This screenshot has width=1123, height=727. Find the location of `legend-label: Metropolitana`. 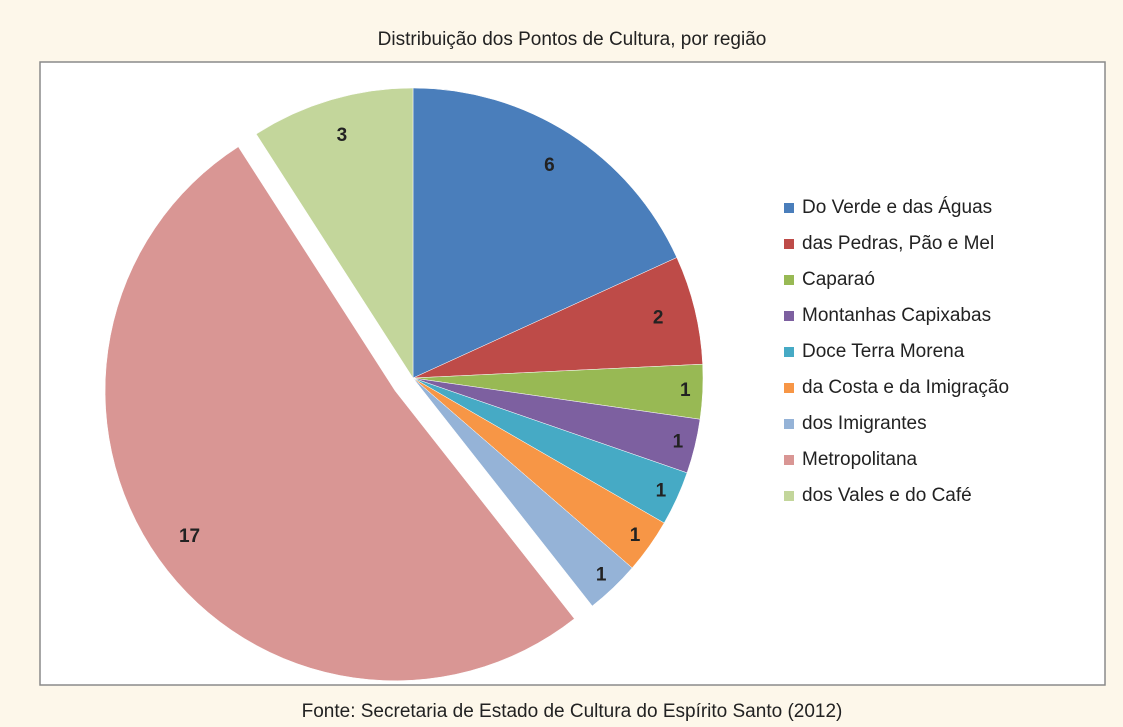

legend-label: Metropolitana is located at coordinates (860, 459).